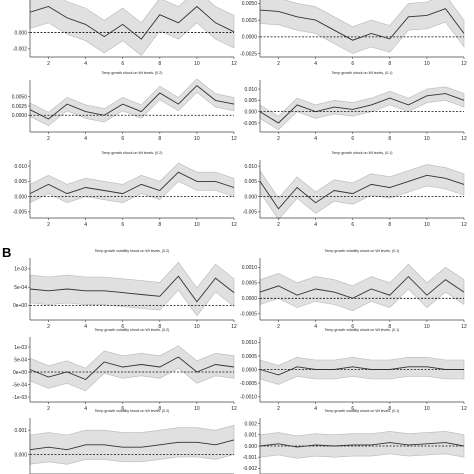  I want to click on y-tick-label: -0.0010, so click(248, 397).